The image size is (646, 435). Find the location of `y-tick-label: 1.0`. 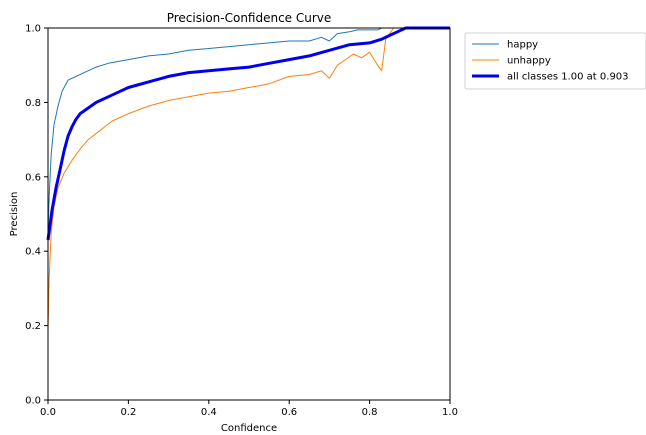

y-tick-label: 1.0 is located at coordinates (33, 29).